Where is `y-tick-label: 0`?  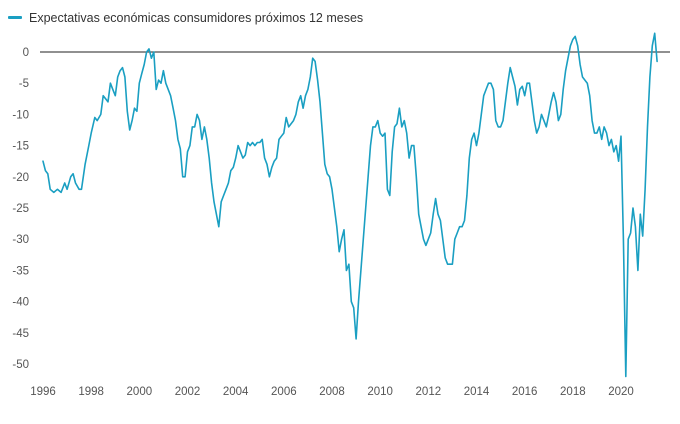 y-tick-label: 0 is located at coordinates (26, 53).